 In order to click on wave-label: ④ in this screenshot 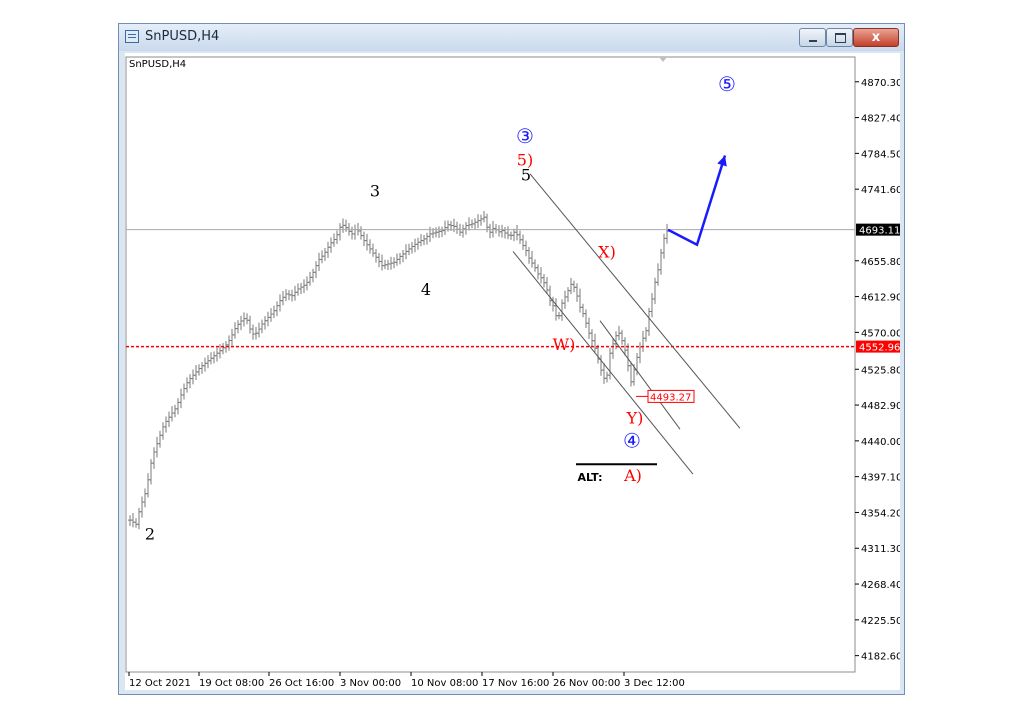, I will do `click(632, 441)`.